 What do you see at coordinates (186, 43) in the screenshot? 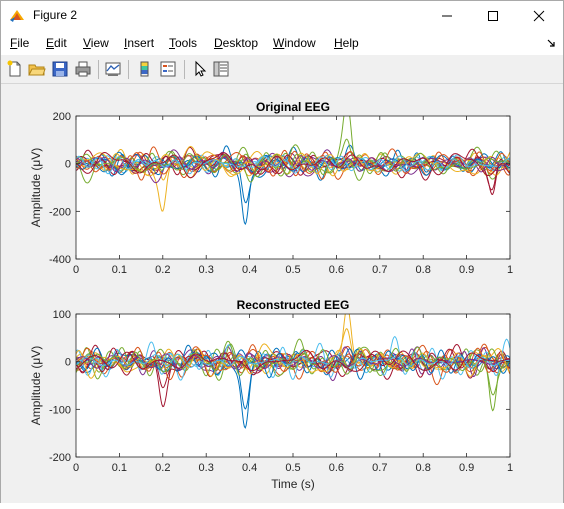
I see `menu-tools-label: ools` at bounding box center [186, 43].